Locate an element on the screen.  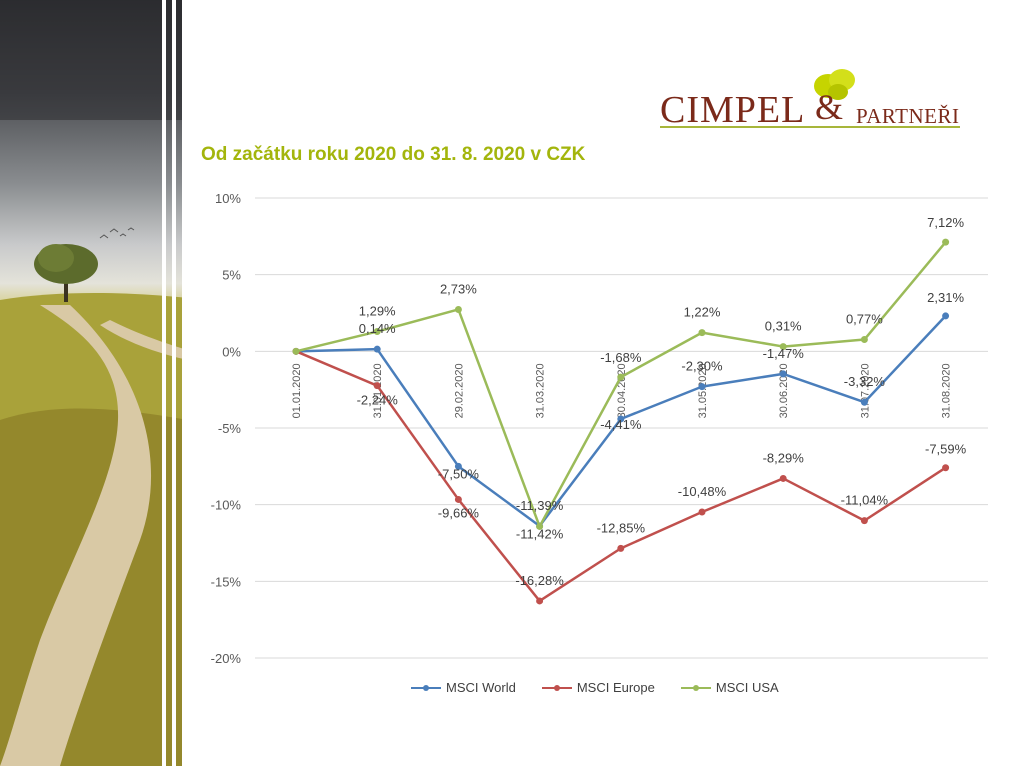
data-label: -16,28% is located at coordinates (539, 580).